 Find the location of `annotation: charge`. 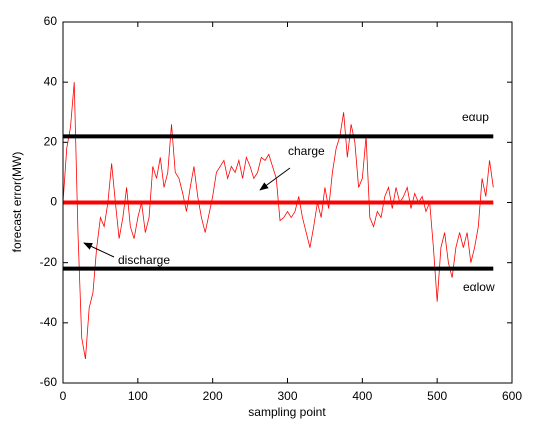

annotation: charge is located at coordinates (306, 151).